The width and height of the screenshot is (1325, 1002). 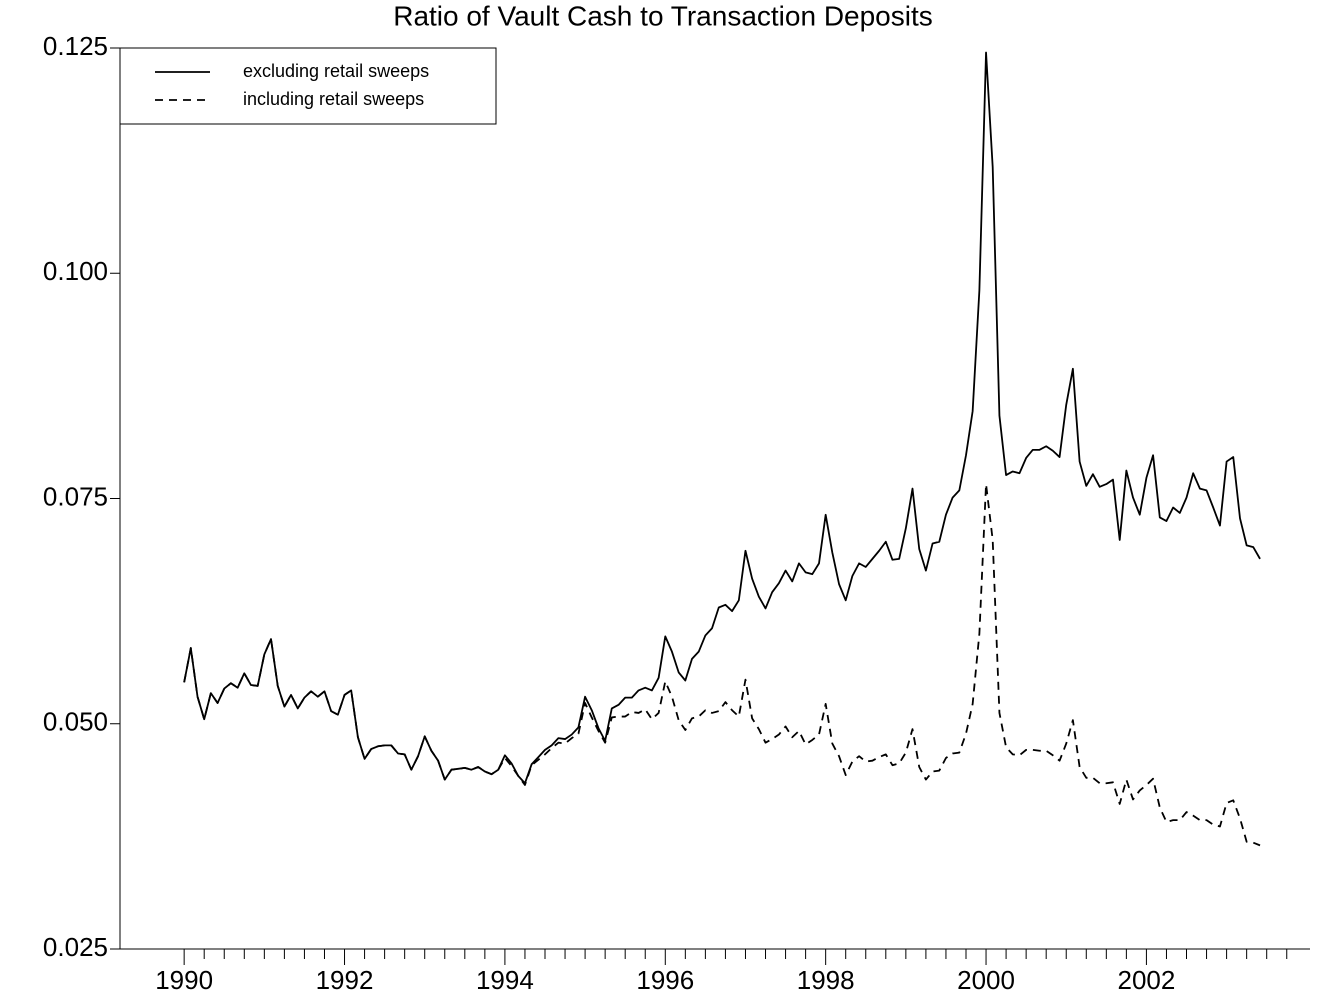 I want to click on y-tick-label: 0.025, so click(x=75, y=947).